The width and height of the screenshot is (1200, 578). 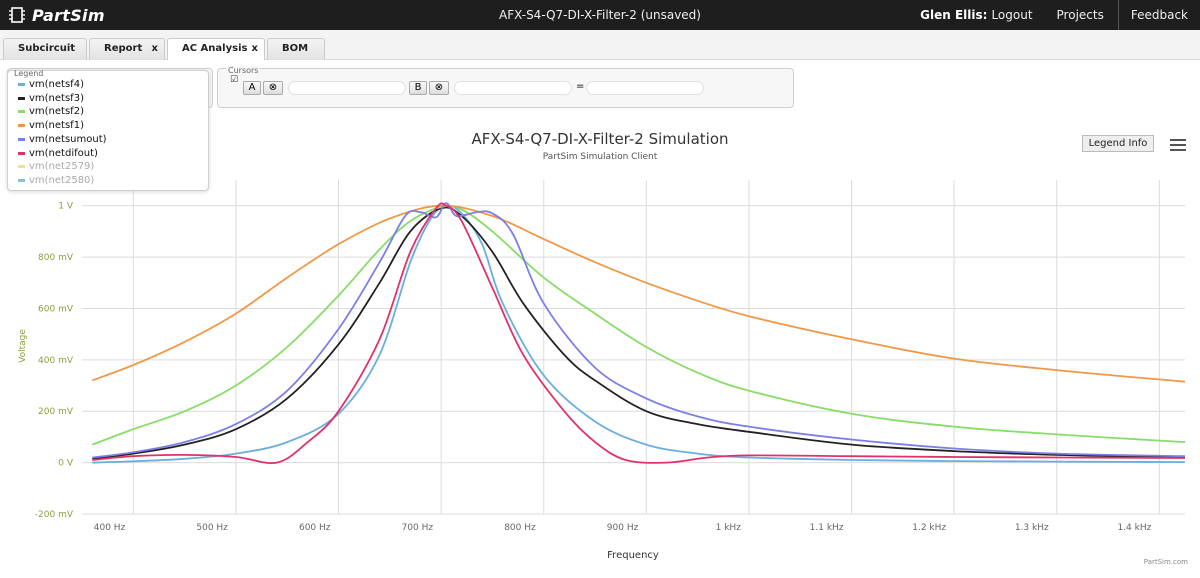 I want to click on feedback-link: Feedback, so click(x=1159, y=15).